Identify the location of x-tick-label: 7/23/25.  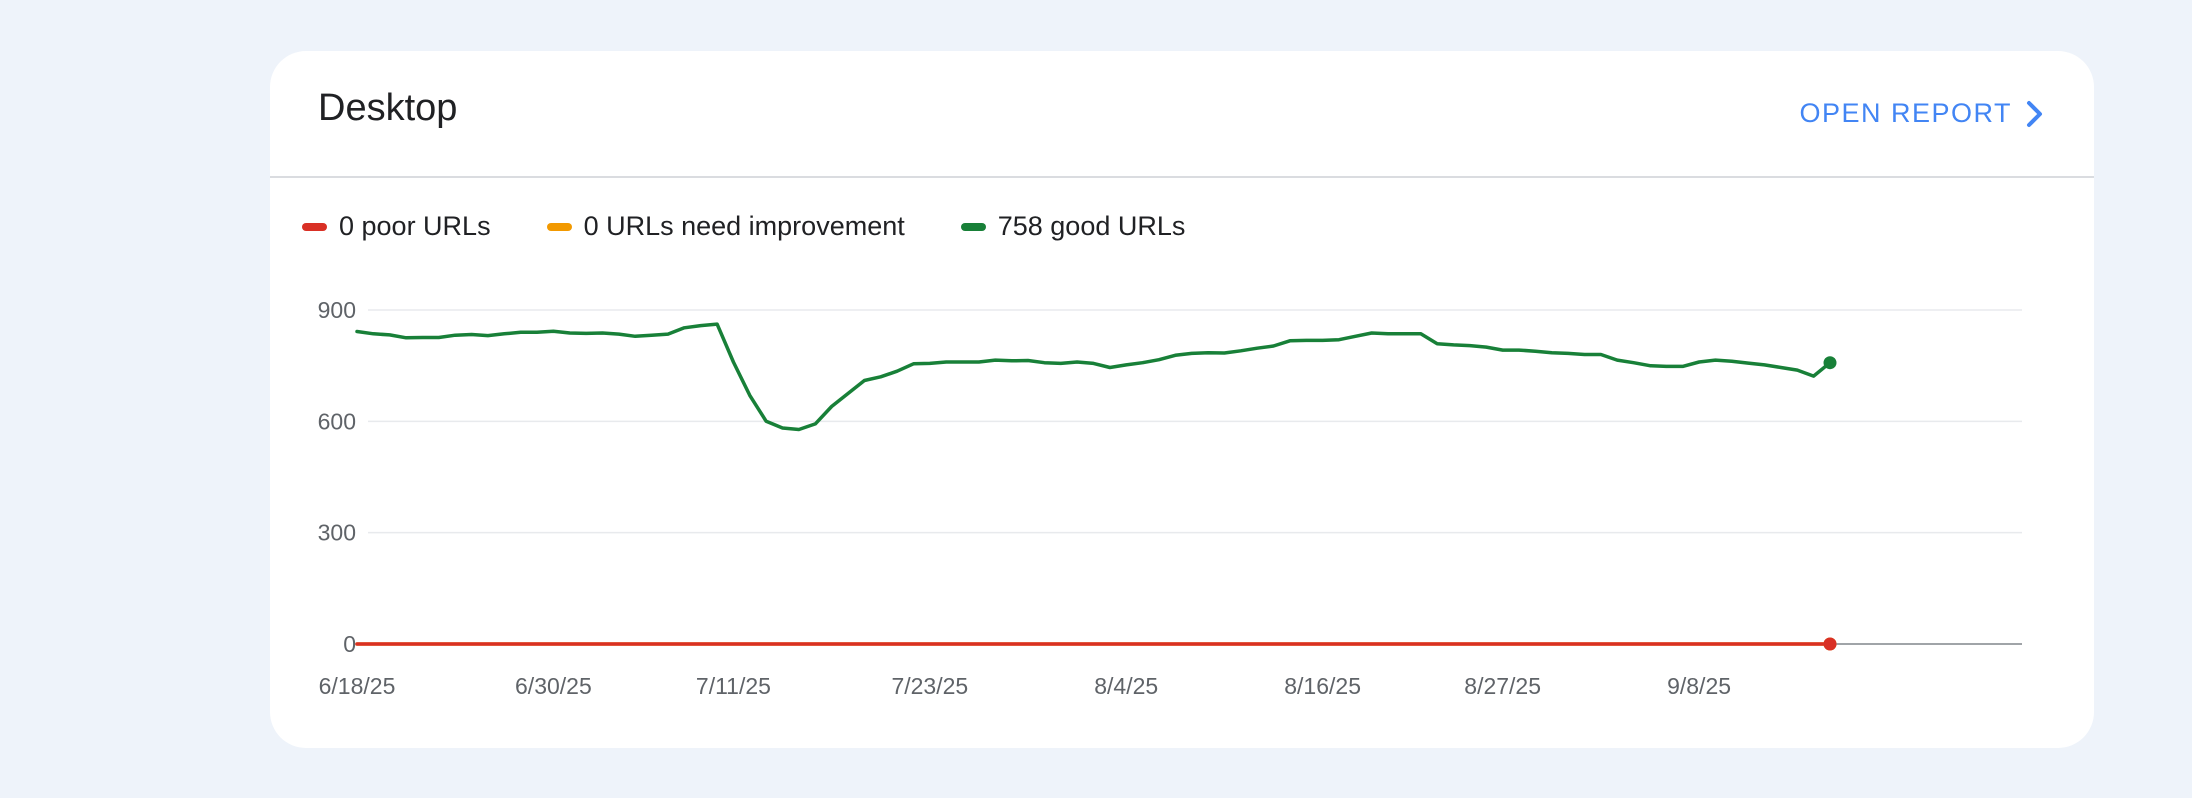
(929, 686).